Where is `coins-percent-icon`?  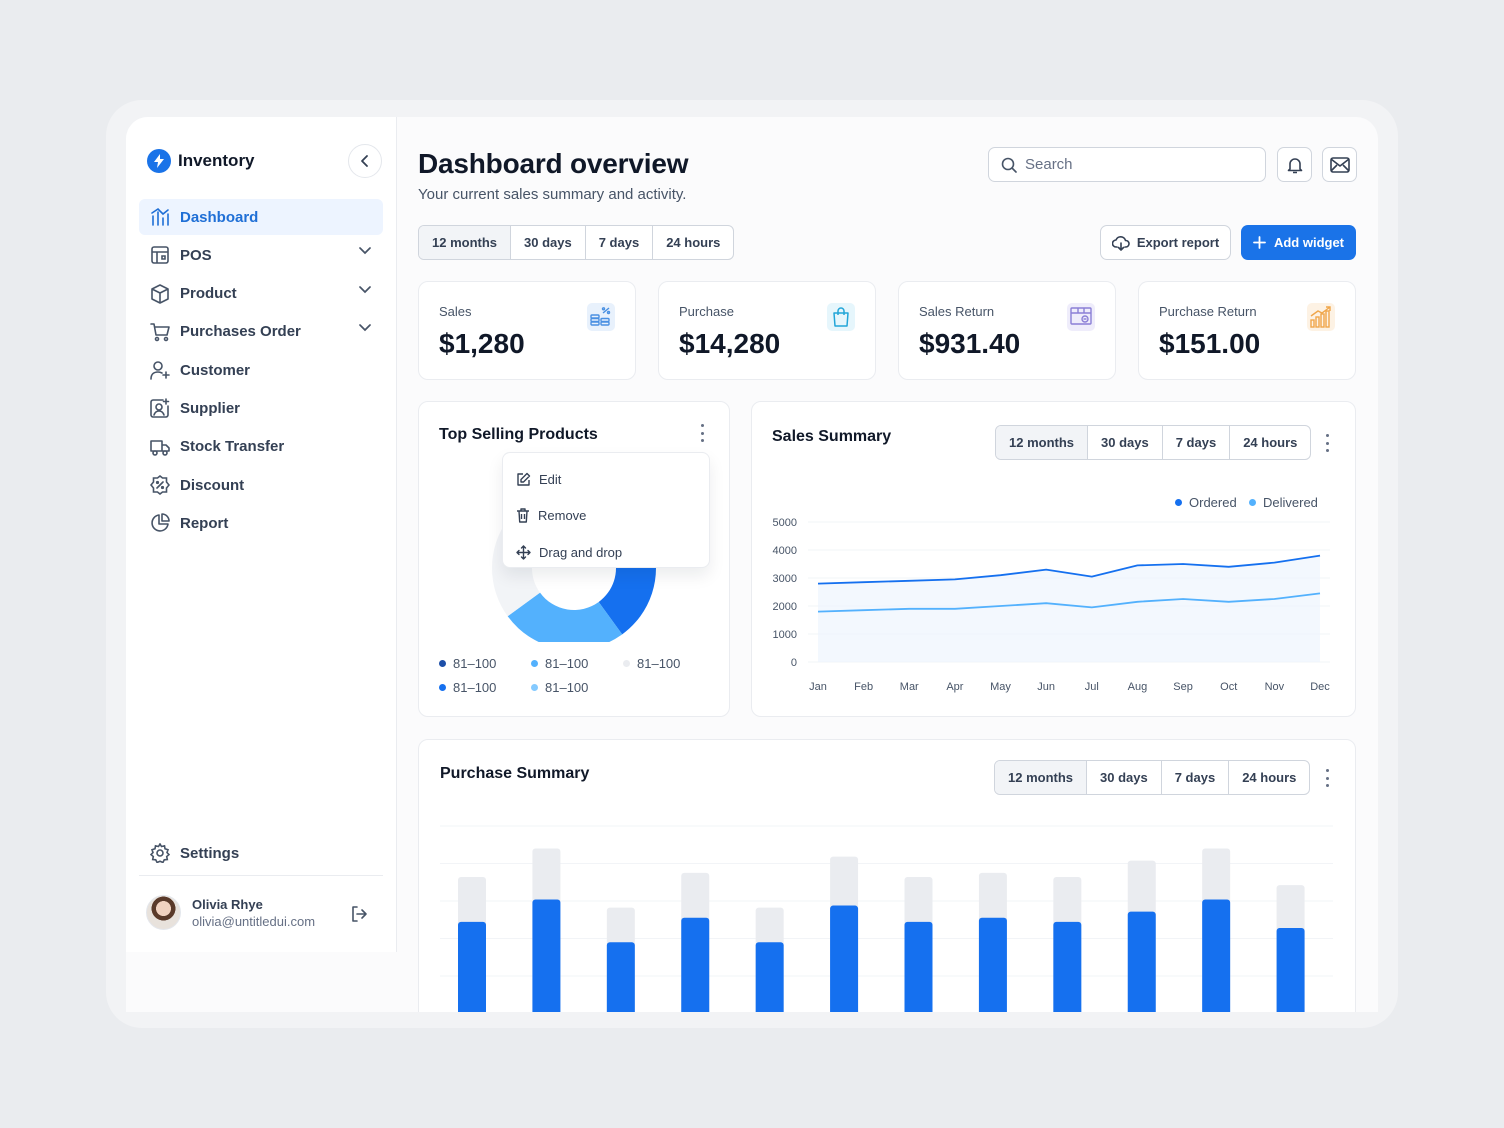 coins-percent-icon is located at coordinates (601, 317).